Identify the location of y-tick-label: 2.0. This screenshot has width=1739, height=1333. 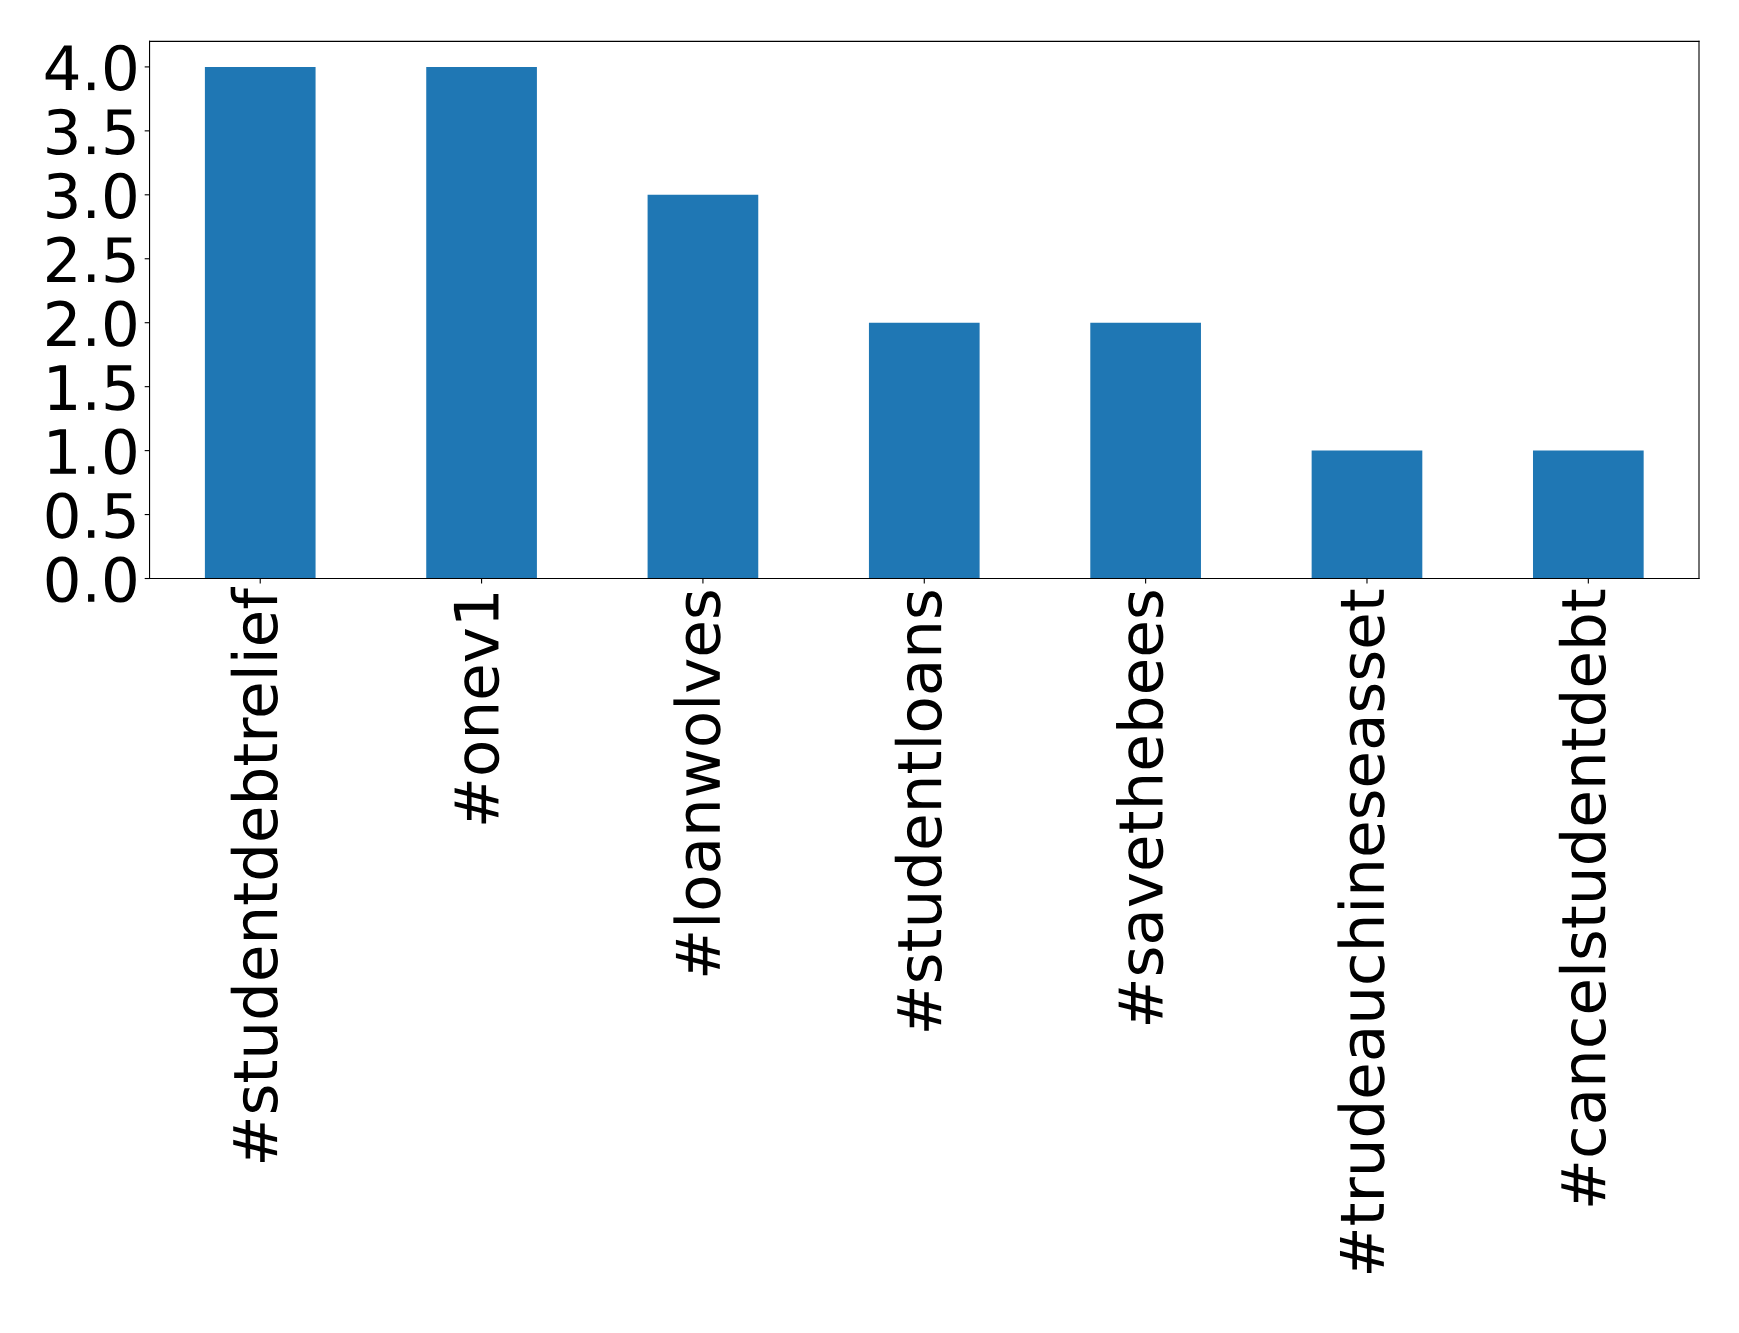
(91, 323).